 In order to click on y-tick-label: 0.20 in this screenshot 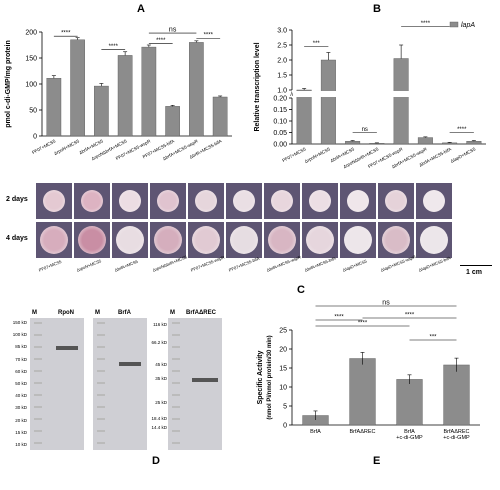, I will do `click(280, 99)`.